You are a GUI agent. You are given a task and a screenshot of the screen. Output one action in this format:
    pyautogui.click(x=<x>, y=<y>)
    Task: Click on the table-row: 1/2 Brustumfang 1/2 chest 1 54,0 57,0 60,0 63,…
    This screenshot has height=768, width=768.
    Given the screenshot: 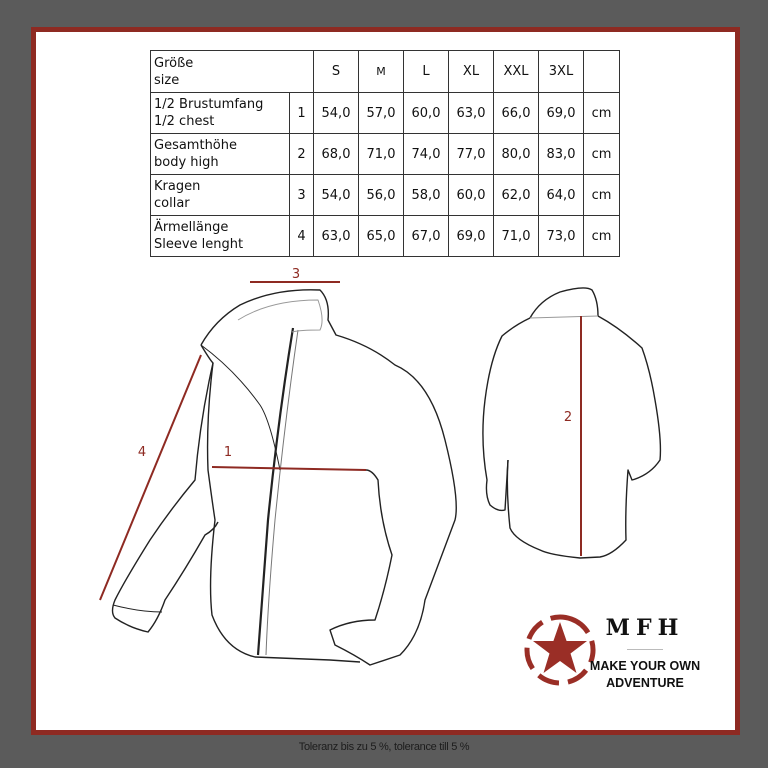 What is the action you would take?
    pyautogui.click(x=385, y=113)
    